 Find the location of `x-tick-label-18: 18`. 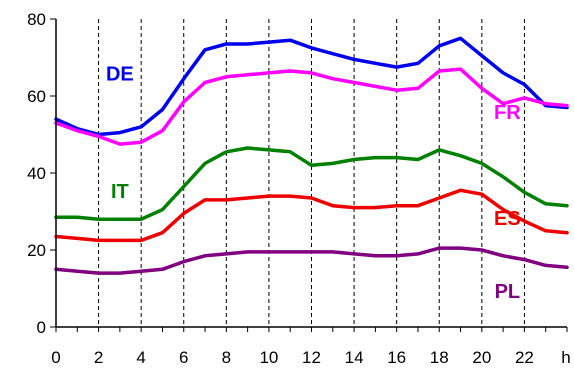

x-tick-label-18: 18 is located at coordinates (439, 357).